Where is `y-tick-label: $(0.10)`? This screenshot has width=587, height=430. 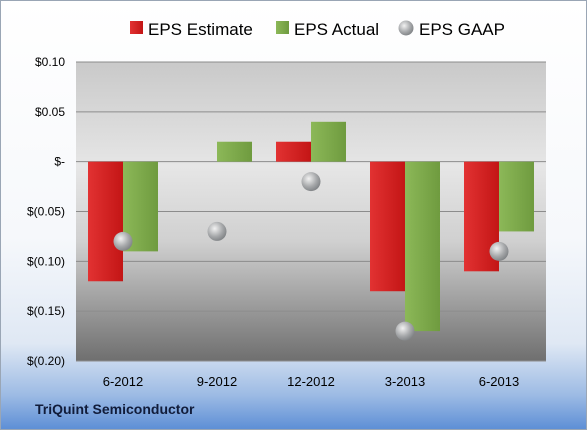 y-tick-label: $(0.10) is located at coordinates (46, 261).